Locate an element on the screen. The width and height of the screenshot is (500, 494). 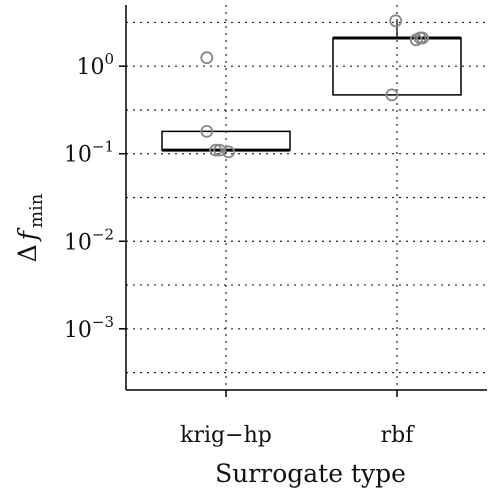
y-axis-label: Δfmin is located at coordinates (30, 227).